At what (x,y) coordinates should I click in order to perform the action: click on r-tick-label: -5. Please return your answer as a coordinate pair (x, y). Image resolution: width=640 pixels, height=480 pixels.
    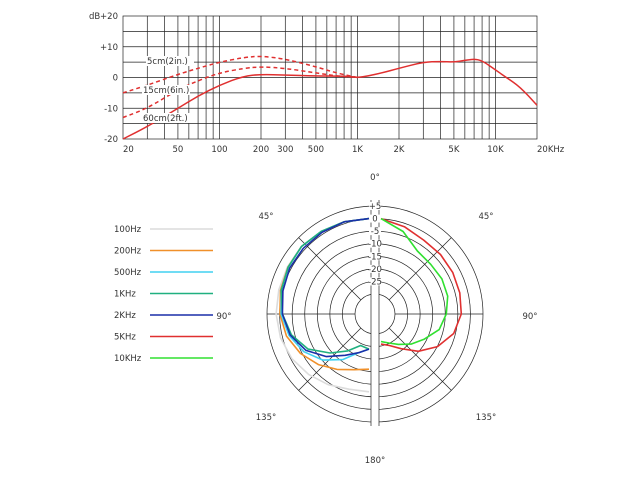
    Looking at the image, I should click on (375, 232).